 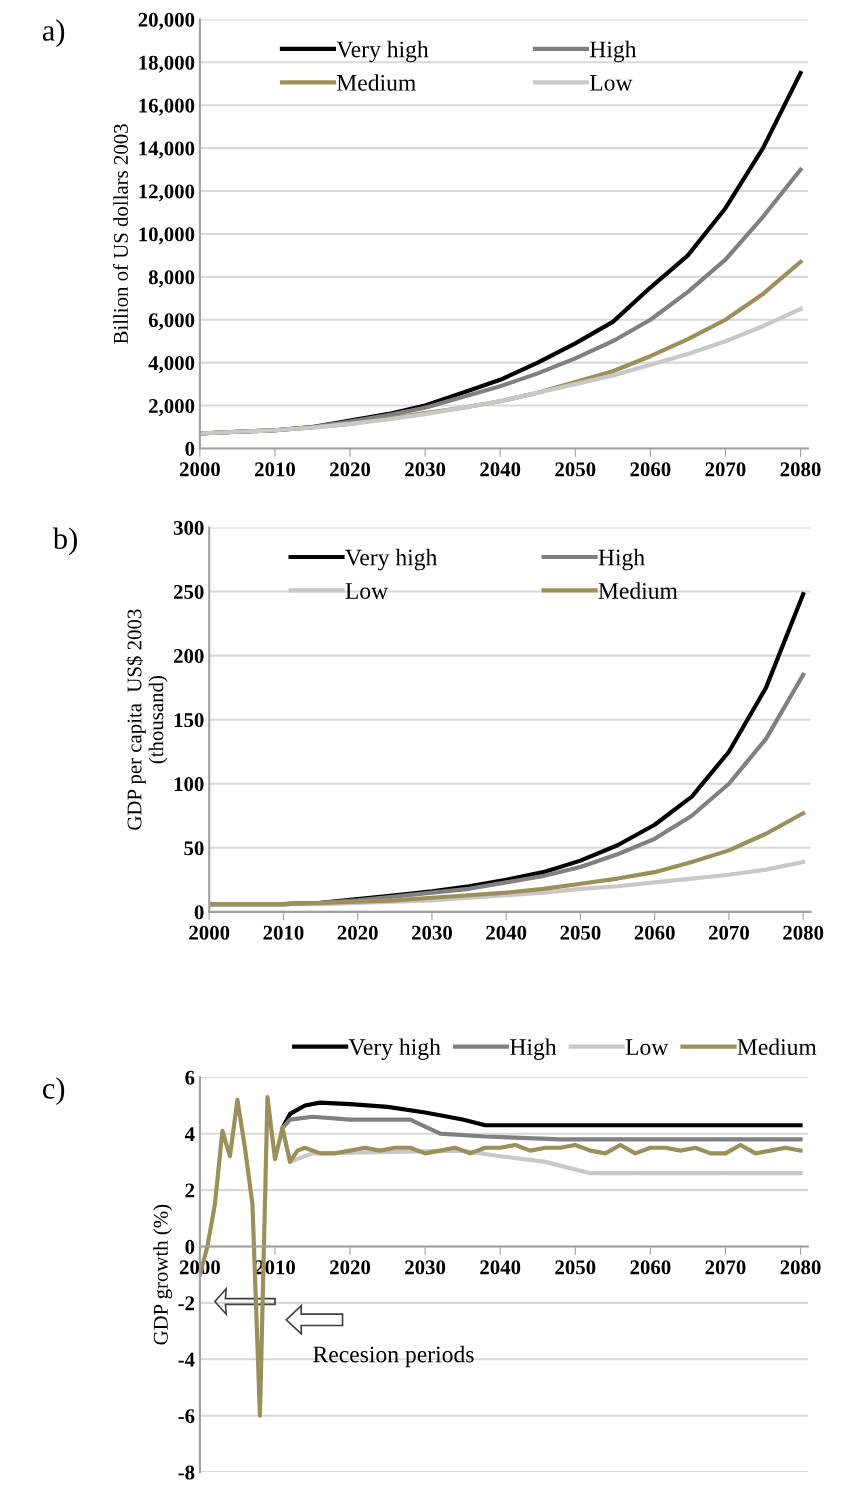 What do you see at coordinates (167, 236) in the screenshot?
I see `y-tick-label: 10,000` at bounding box center [167, 236].